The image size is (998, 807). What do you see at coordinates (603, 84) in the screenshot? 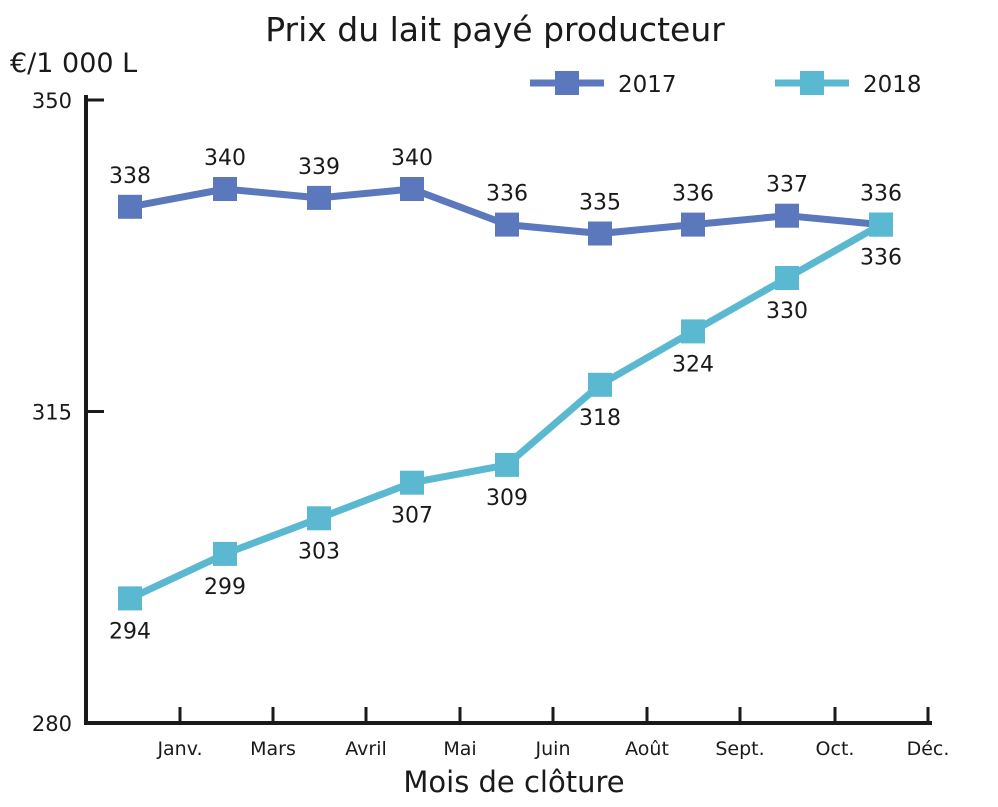
I see `legend-item: 2017` at bounding box center [603, 84].